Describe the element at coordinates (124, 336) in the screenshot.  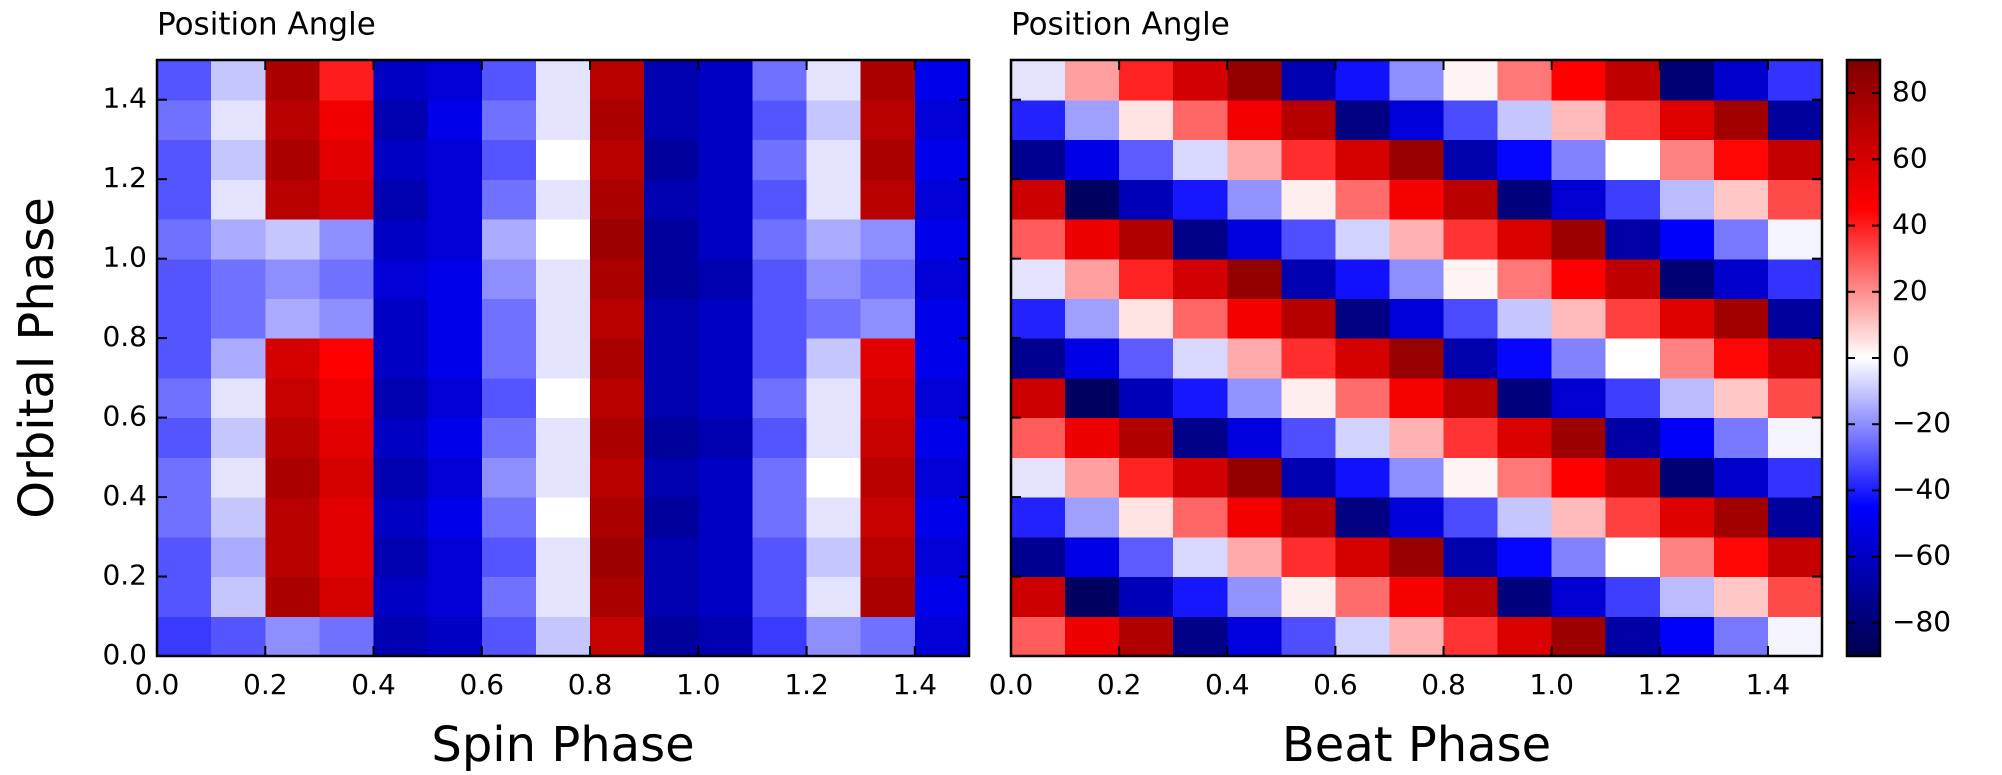
I see `y-tick-label: 0.8` at that location.